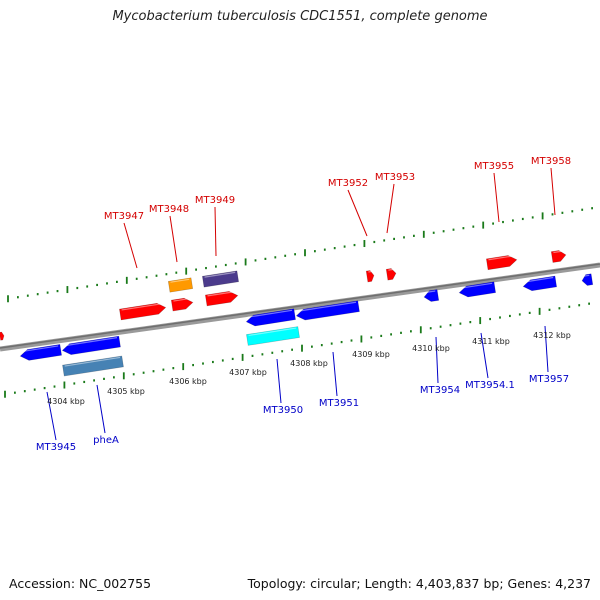 The width and height of the screenshot is (600, 600). I want to click on gene-mt3952, so click(370, 276).